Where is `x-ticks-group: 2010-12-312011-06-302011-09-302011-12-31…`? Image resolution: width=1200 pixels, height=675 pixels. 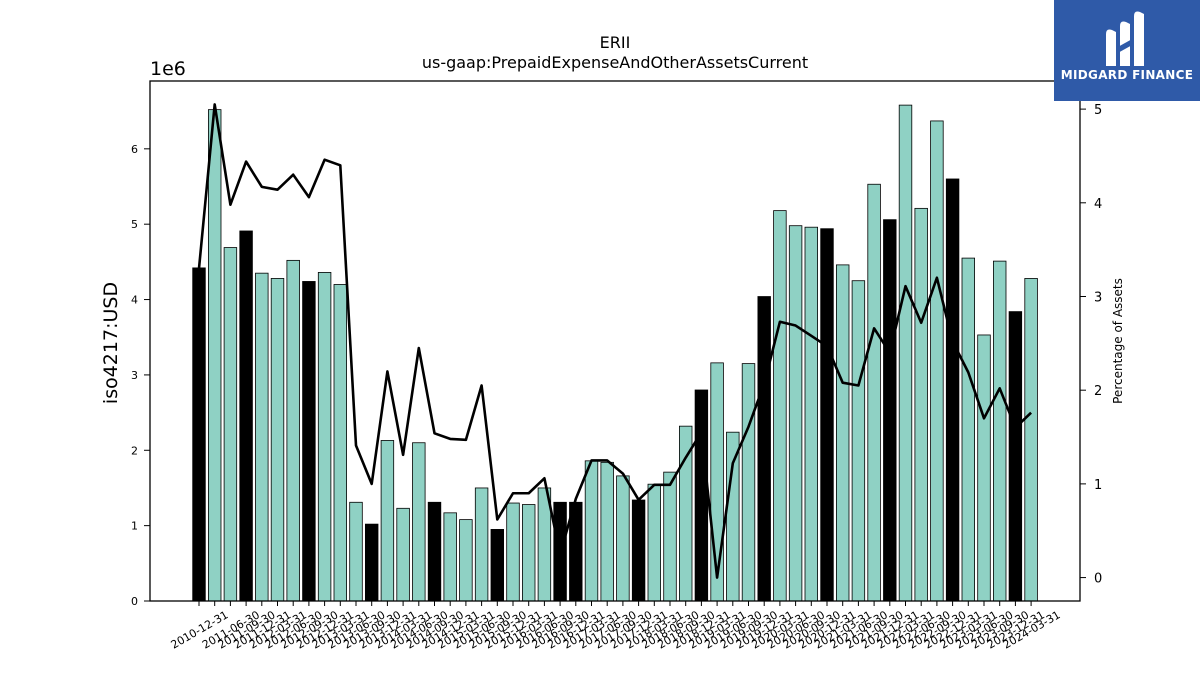
x-ticks-group: 2010-12-312011-06-302011-09-302011-12-31… is located at coordinates (616, 626).